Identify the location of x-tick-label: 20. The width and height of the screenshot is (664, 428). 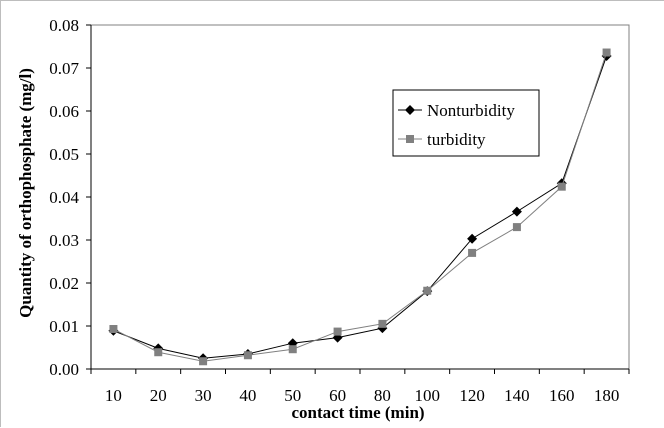
(158, 395).